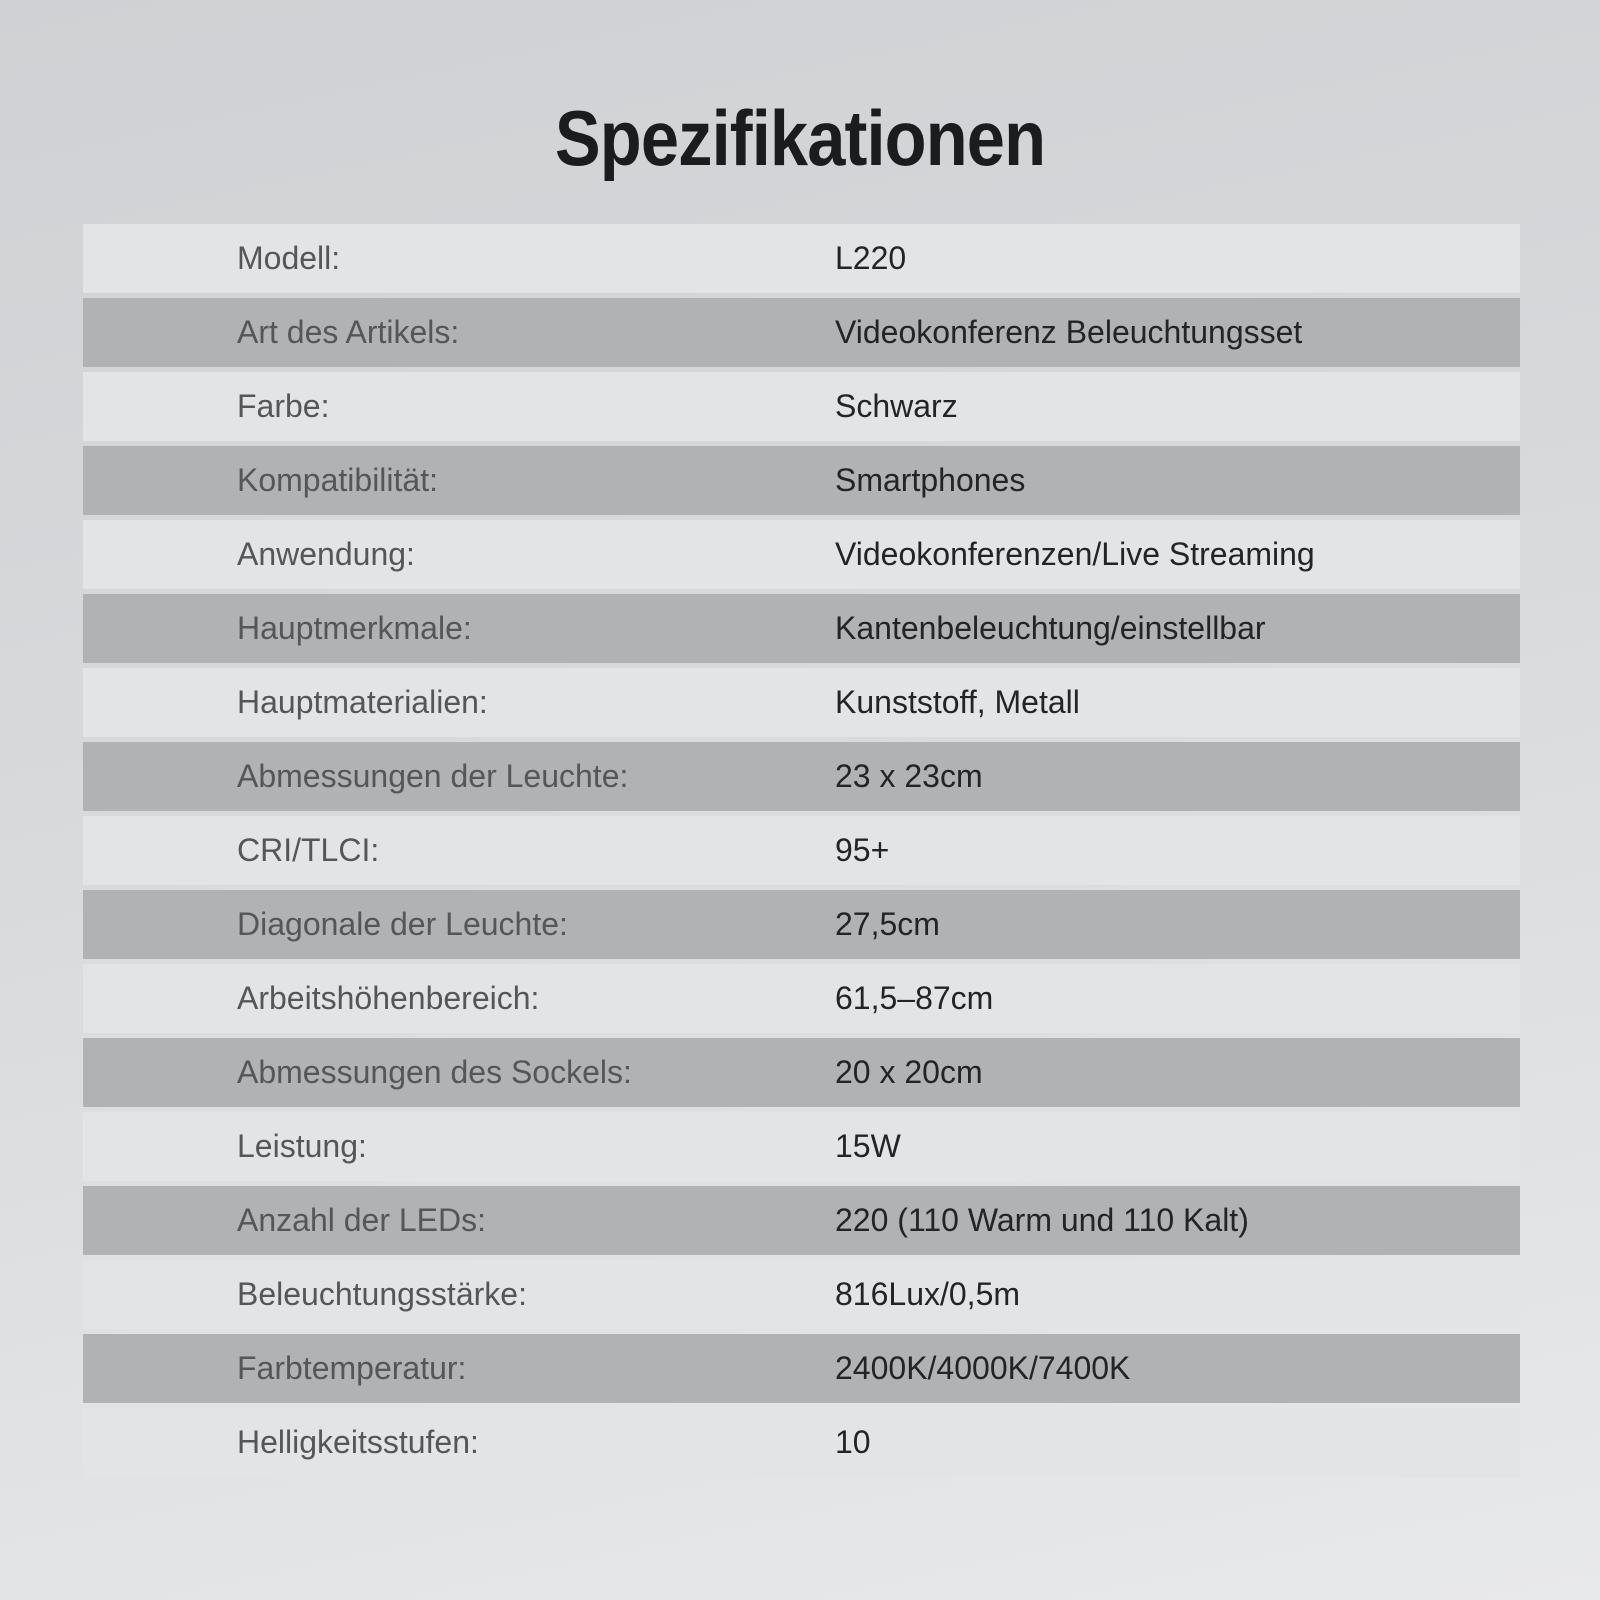  What do you see at coordinates (801, 1146) in the screenshot?
I see `table-row: Leistung: 15W` at bounding box center [801, 1146].